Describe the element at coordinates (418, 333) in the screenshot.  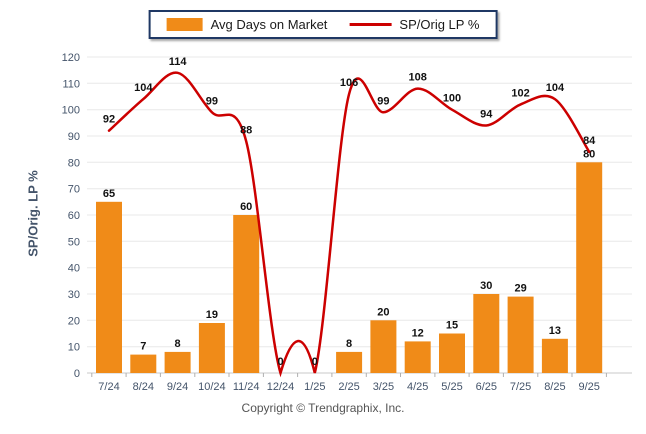
I see `bar-label: 12` at that location.